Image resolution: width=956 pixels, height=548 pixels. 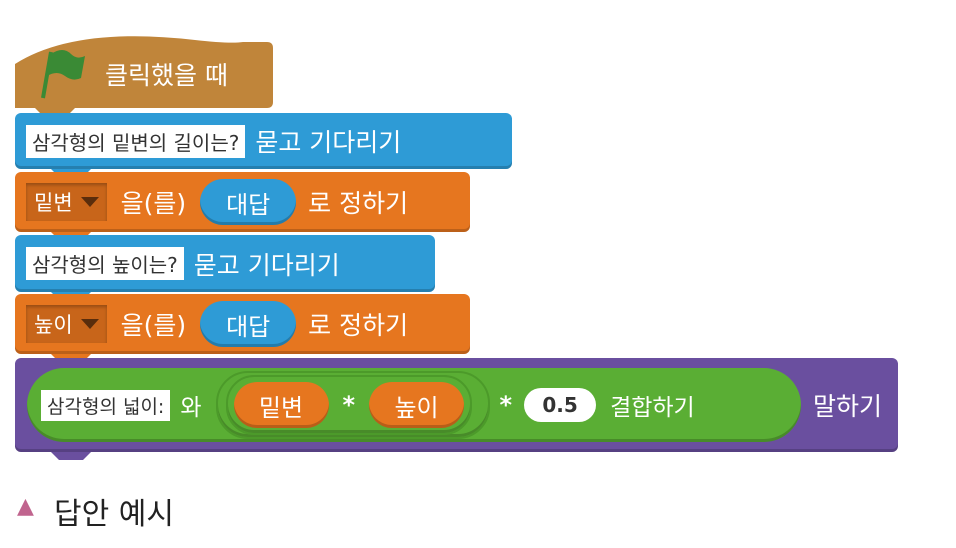 What do you see at coordinates (166, 75) in the screenshot?
I see `hat-label: 클릭했을 때` at bounding box center [166, 75].